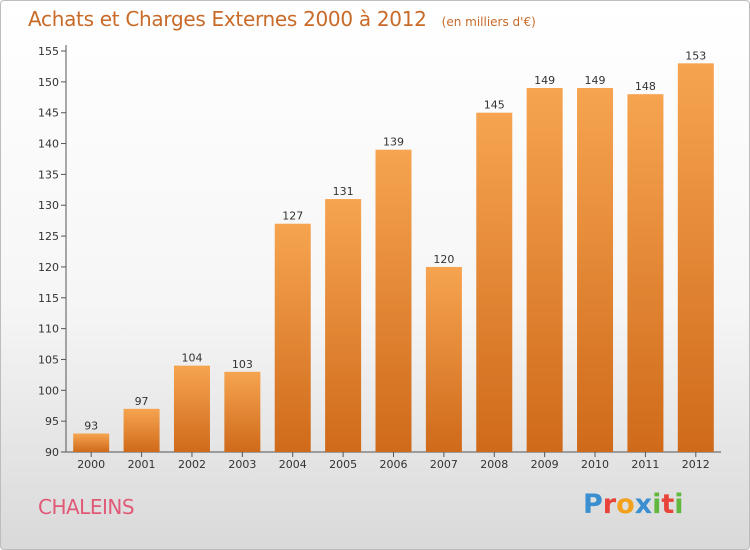 The height and width of the screenshot is (550, 750). I want to click on x-tick-label: 2006, so click(394, 464).